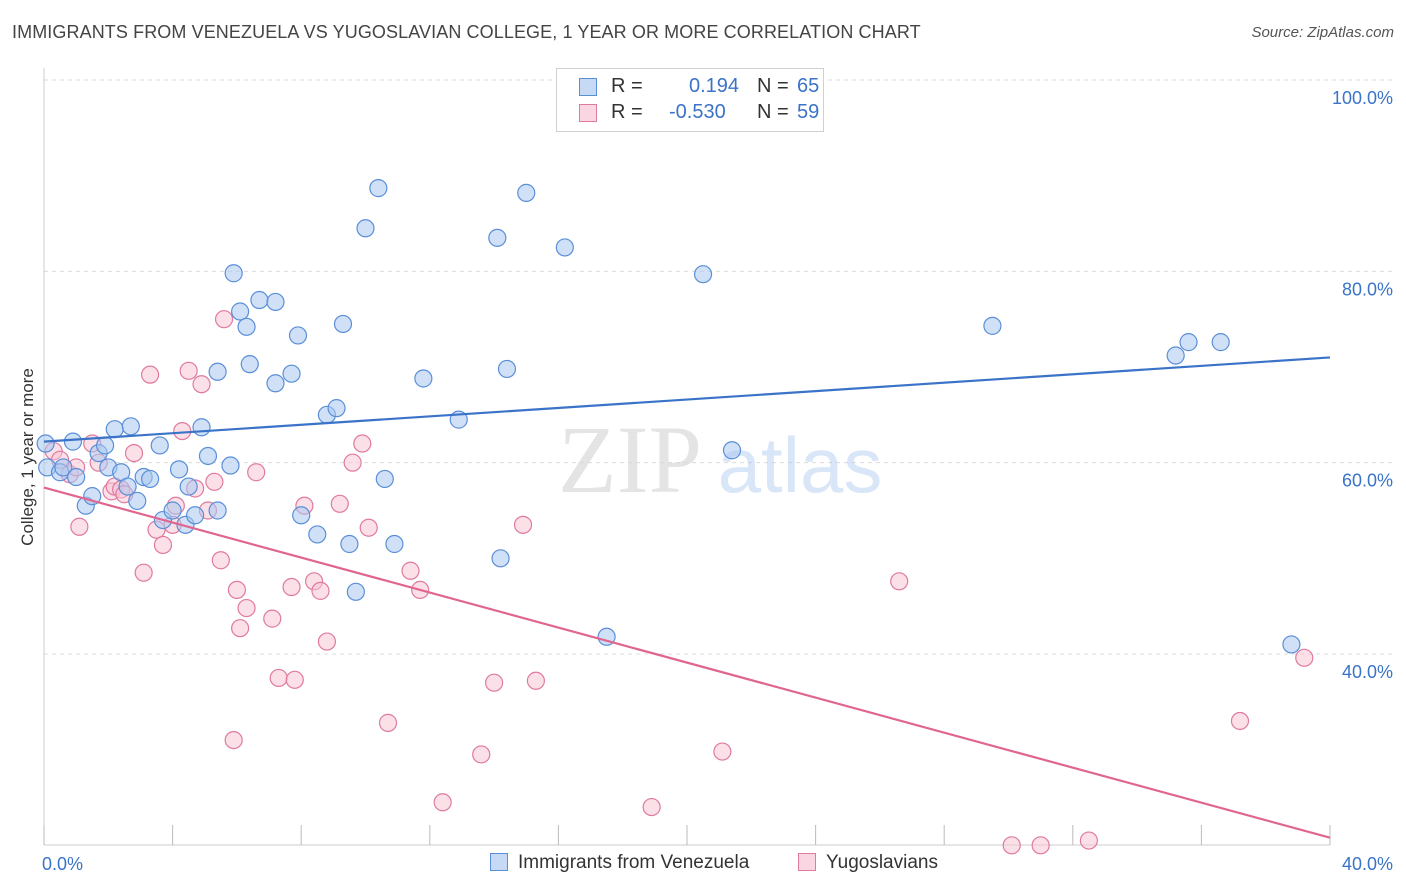  What do you see at coordinates (807, 862) in the screenshot?
I see `series-swatch-yugoslavians` at bounding box center [807, 862].